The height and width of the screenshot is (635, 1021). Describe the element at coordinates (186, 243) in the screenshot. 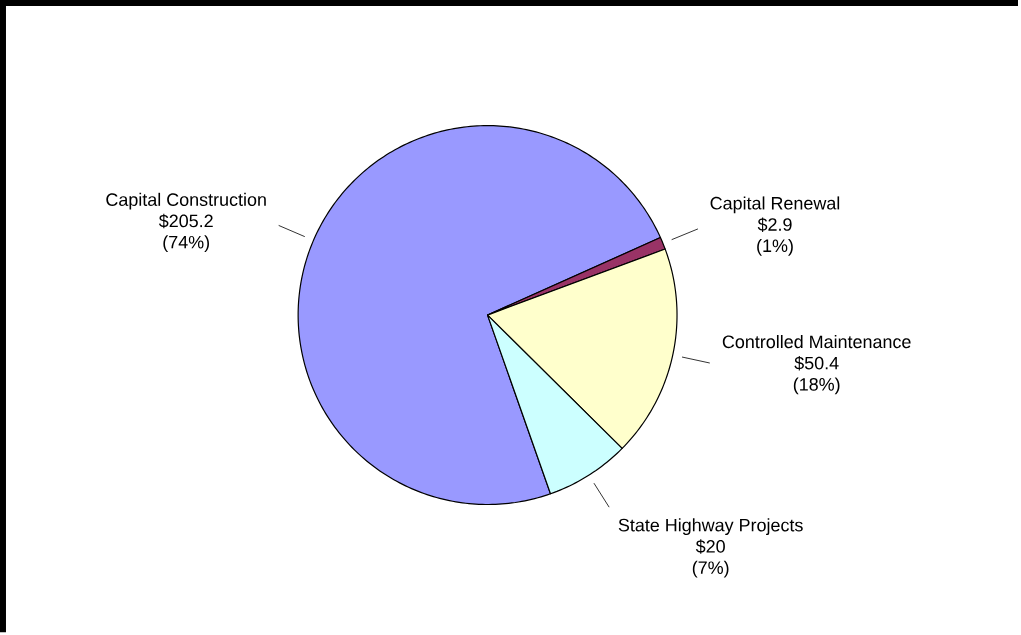

I see `text: (74%)` at that location.